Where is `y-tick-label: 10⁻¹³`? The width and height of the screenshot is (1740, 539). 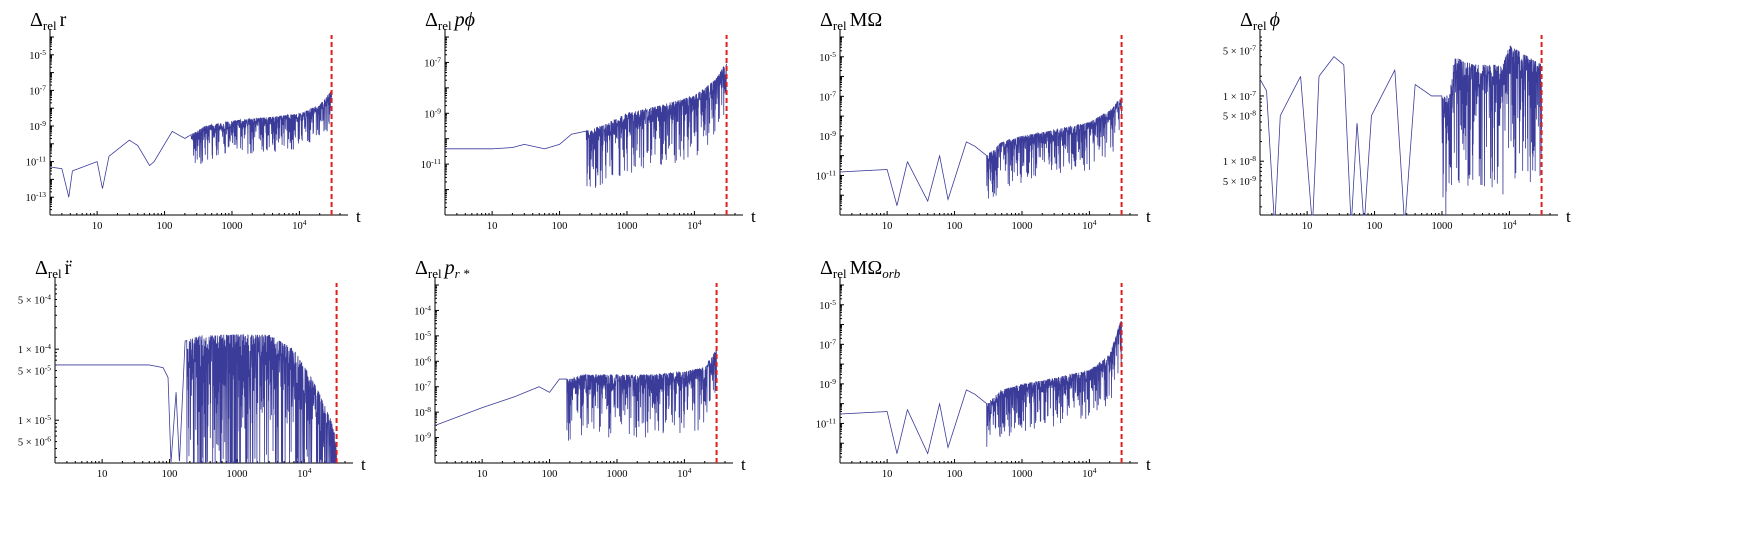 y-tick-label: 10⁻¹³ is located at coordinates (36, 197).